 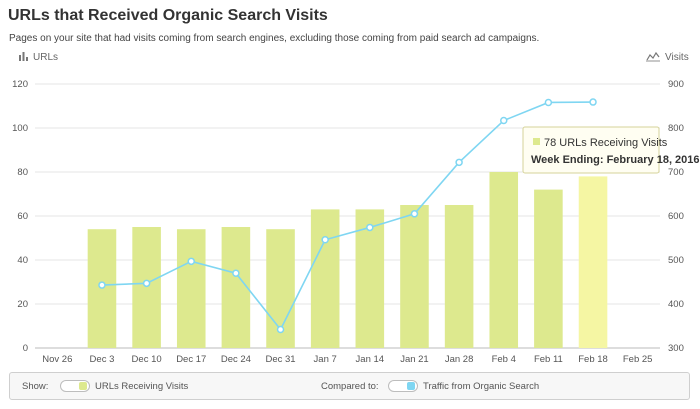 I want to click on show-label: Show:, so click(x=35, y=386).